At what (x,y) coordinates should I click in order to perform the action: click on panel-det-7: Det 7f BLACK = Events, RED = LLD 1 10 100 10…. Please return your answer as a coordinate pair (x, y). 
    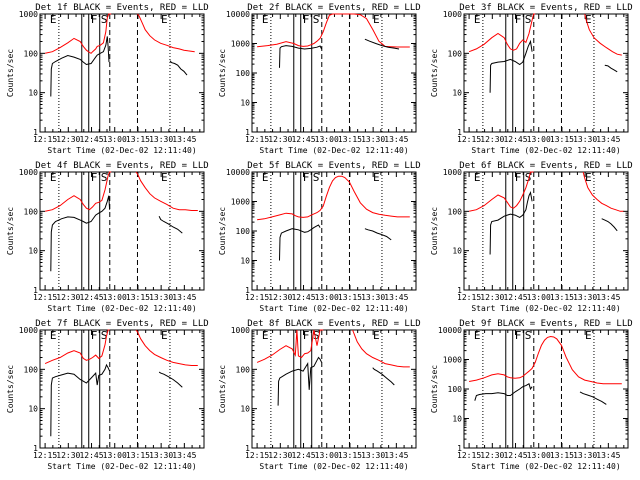
    Looking at the image, I should click on (107, 395).